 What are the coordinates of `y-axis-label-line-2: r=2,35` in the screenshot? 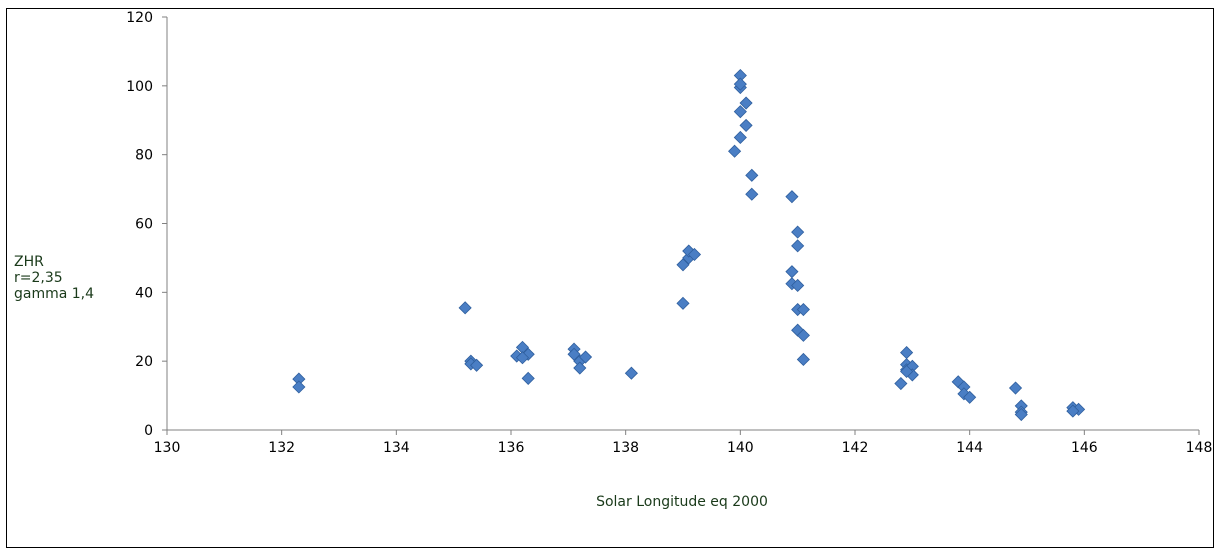 It's located at (38, 278).